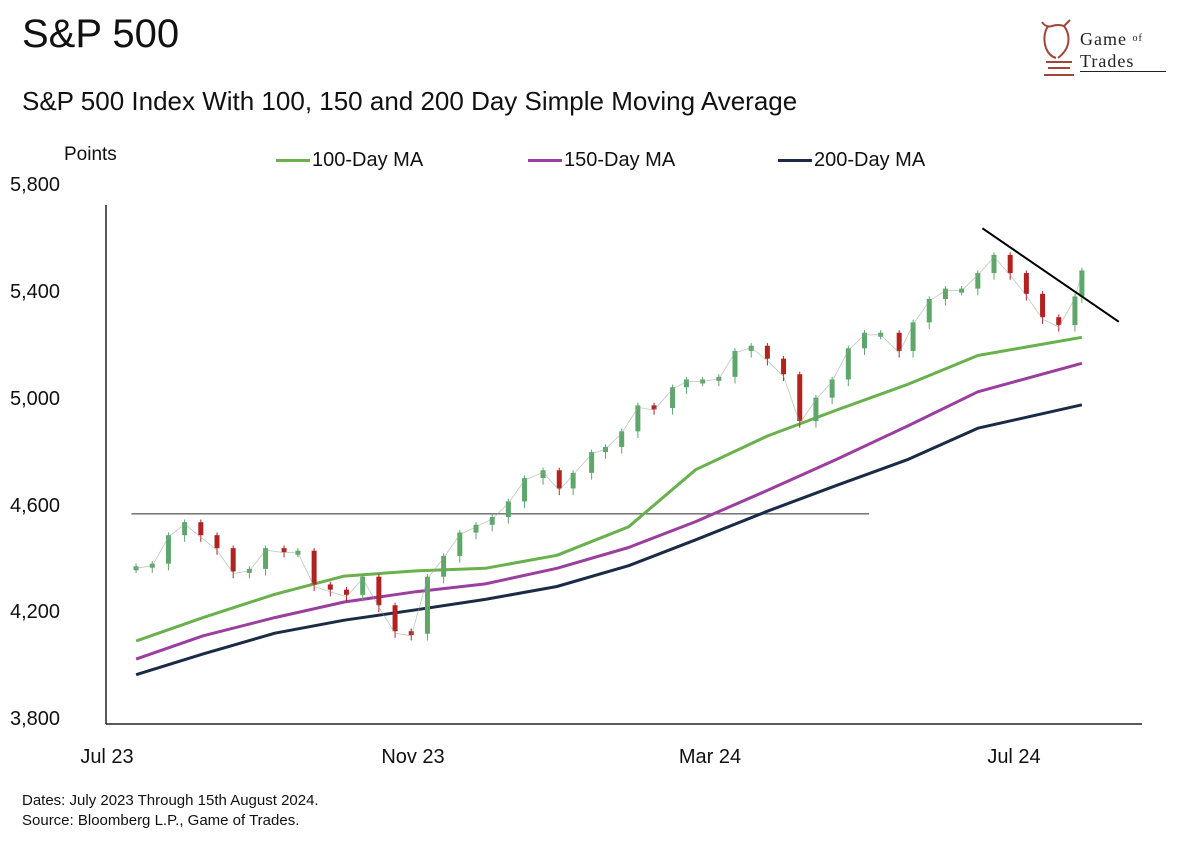 This screenshot has width=1200, height=845. What do you see at coordinates (35, 612) in the screenshot?
I see `y-tick-label: 4,200` at bounding box center [35, 612].